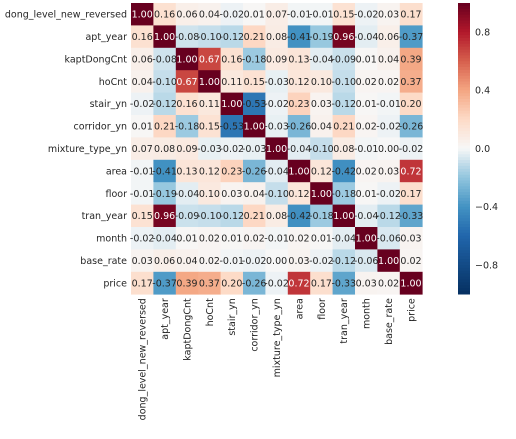  What do you see at coordinates (344, 321) in the screenshot?
I see `x-tick-label-tran_year: tran_year` at bounding box center [344, 321].